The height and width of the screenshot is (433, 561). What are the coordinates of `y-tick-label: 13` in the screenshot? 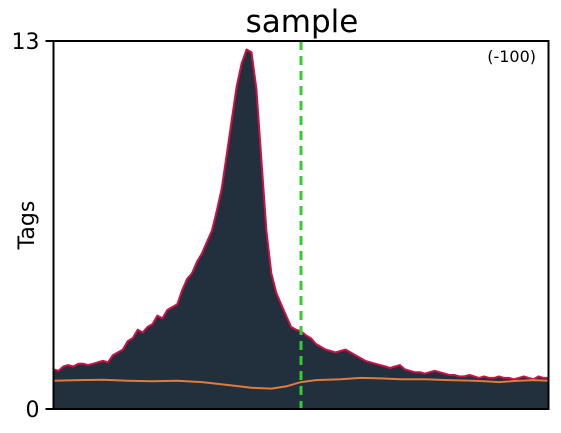 It's located at (26, 42).